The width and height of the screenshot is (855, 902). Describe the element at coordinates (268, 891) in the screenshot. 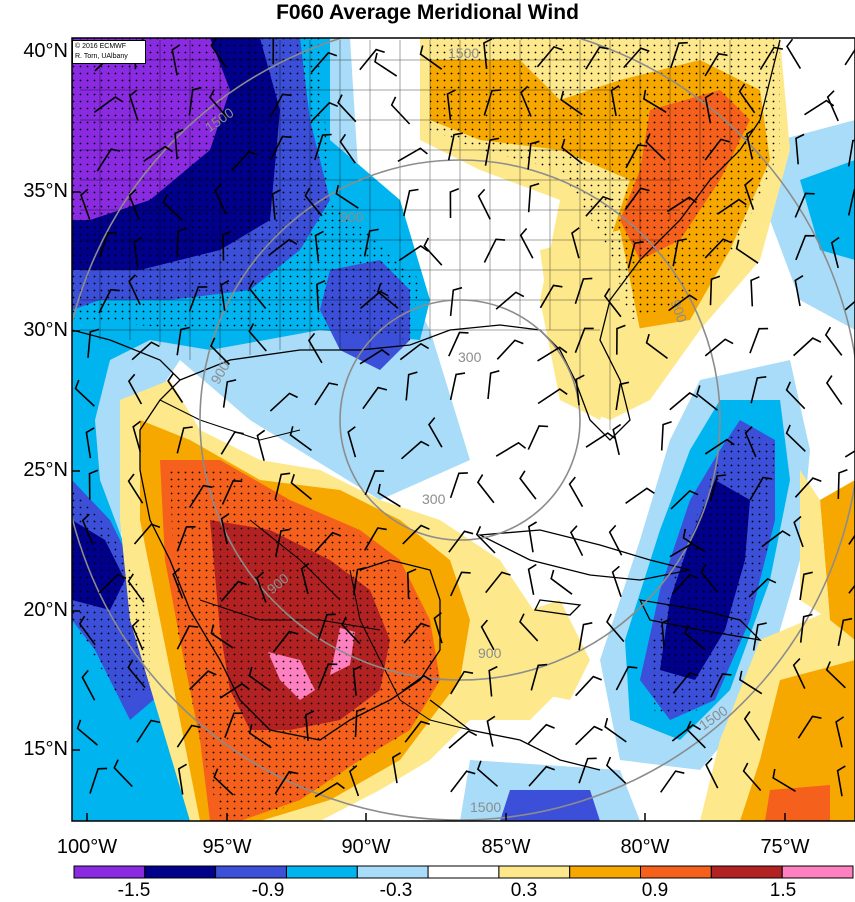

I see `colorbar-label: -0.9` at that location.